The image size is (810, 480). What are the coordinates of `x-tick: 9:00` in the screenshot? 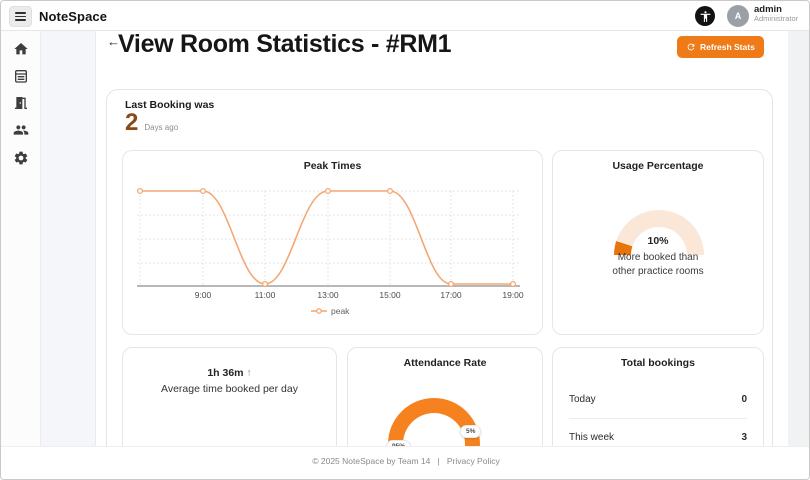 It's located at (203, 295).